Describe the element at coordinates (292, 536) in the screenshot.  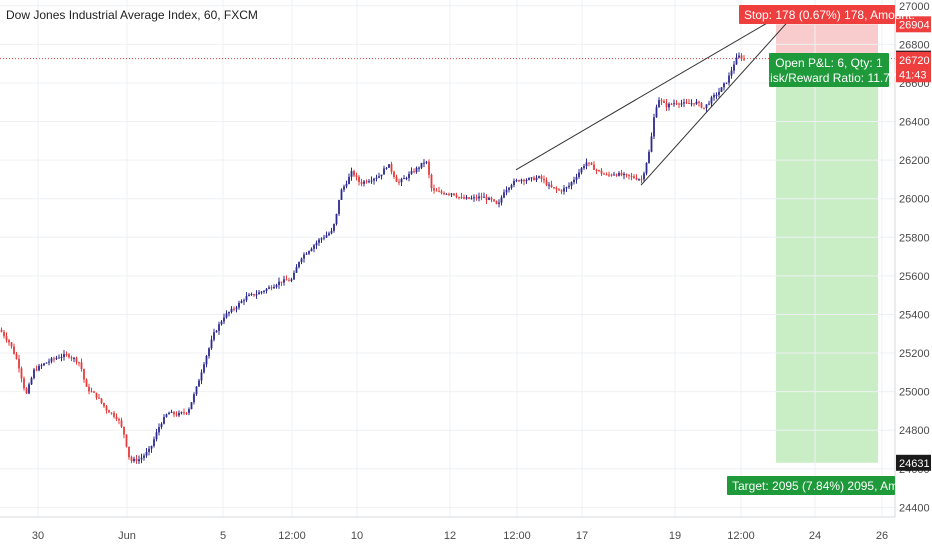
I see `x-tick-label: 12:00` at that location.